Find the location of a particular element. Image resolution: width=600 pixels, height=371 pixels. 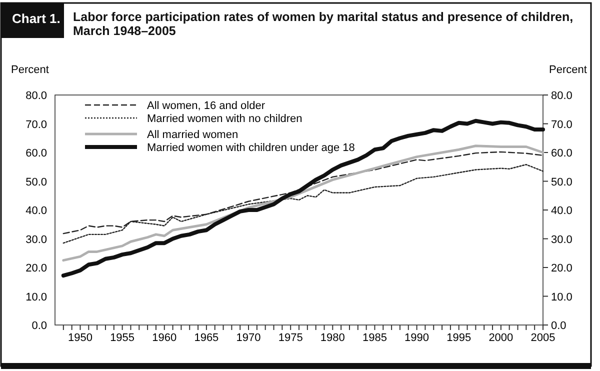

x-tick-label: 1975 is located at coordinates (290, 338).